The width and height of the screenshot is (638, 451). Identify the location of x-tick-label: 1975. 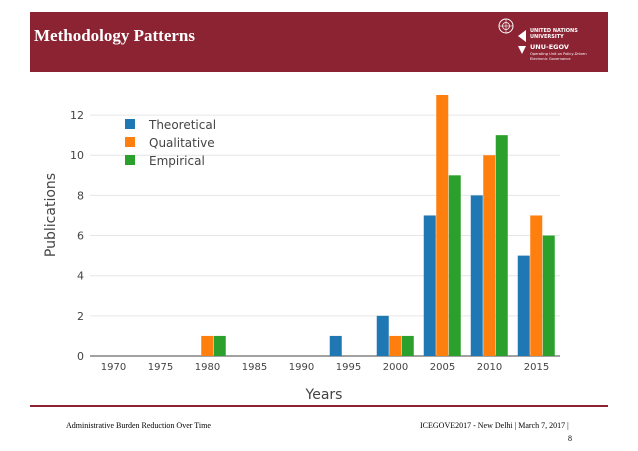
(160, 367).